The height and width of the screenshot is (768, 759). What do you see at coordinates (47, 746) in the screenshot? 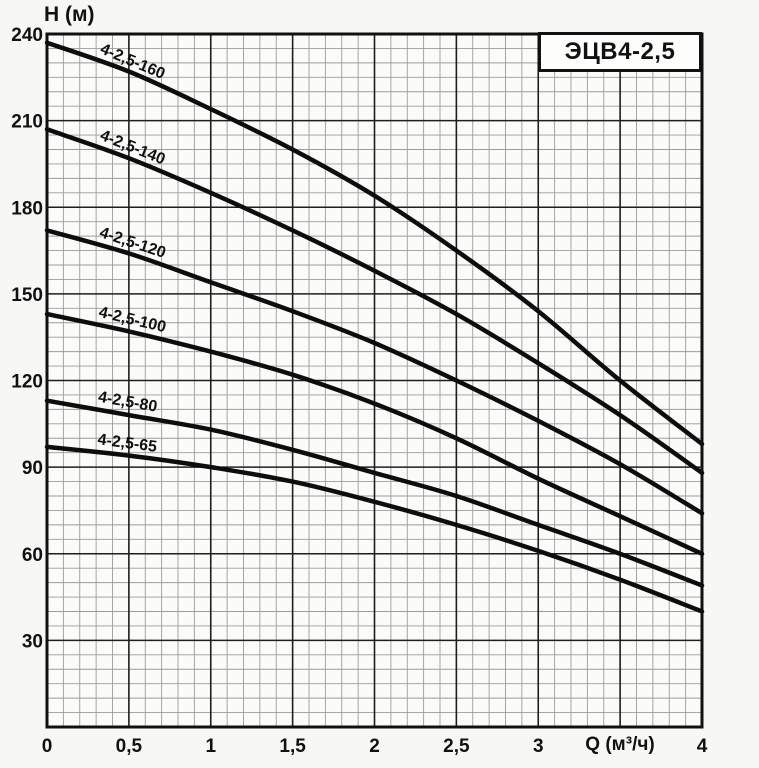
I see `x-tick-label-0: 0` at bounding box center [47, 746].